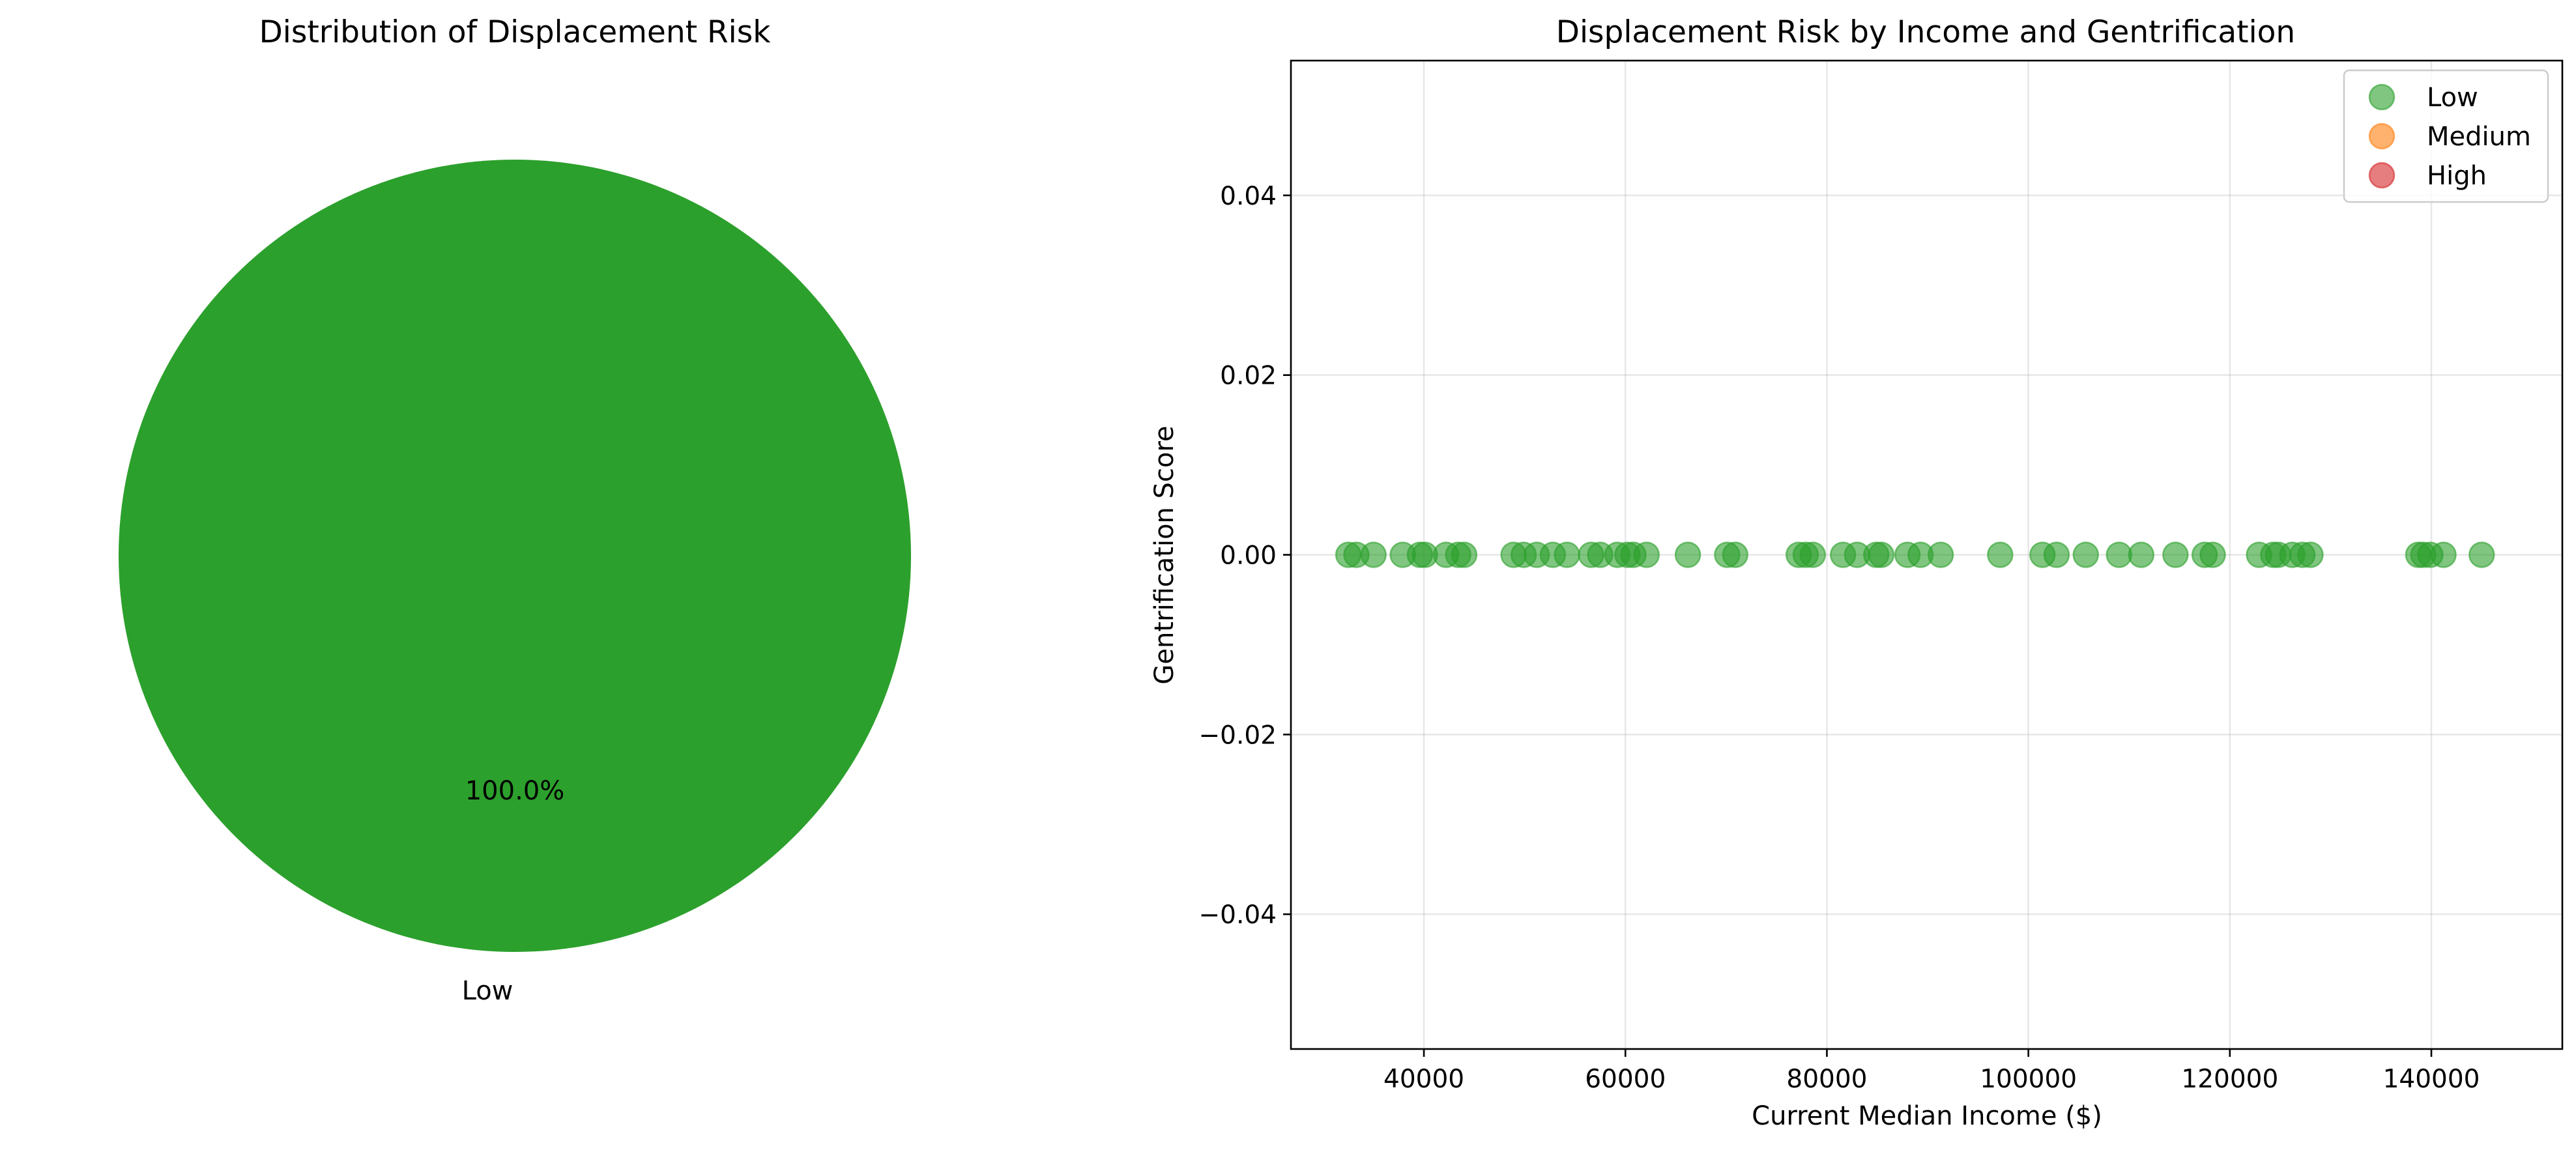 The image size is (2576, 1150). What do you see at coordinates (1915, 554) in the screenshot?
I see `scatter-points` at bounding box center [1915, 554].